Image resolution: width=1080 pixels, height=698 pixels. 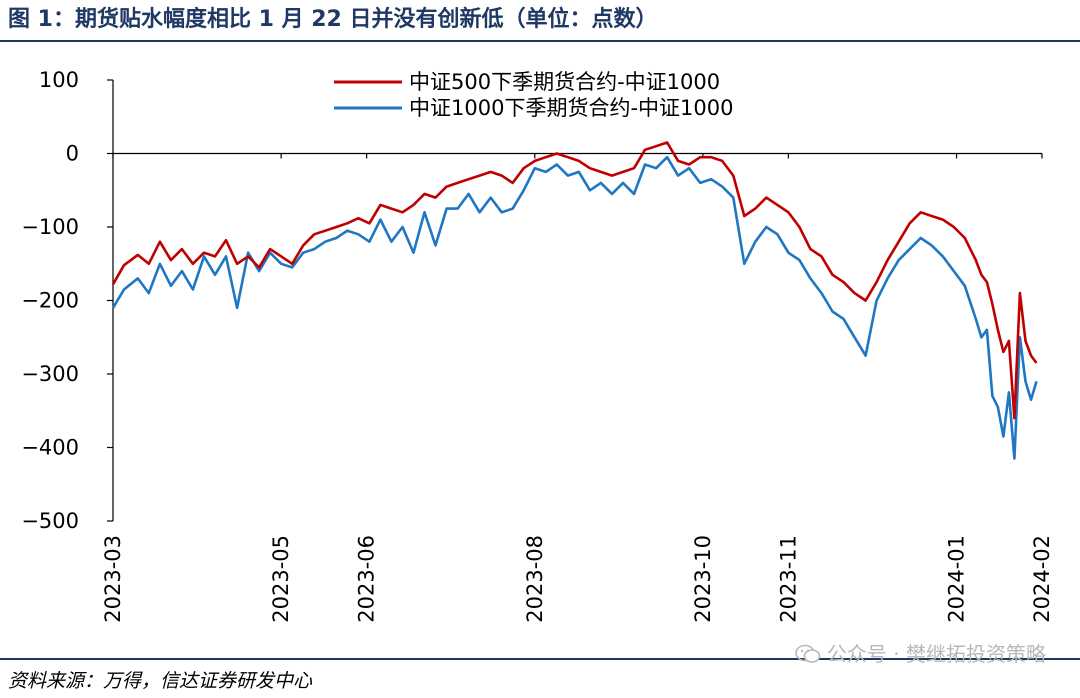 What do you see at coordinates (571, 108) in the screenshot?
I see `legend-label: 中证1000下季期货合约-中证1000` at bounding box center [571, 108].